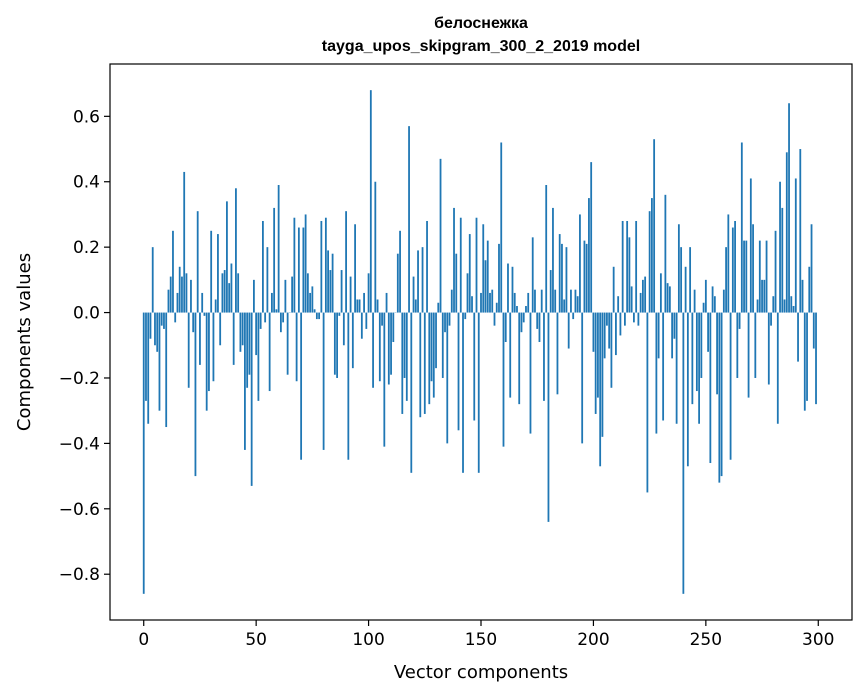 The image size is (867, 696). Describe the element at coordinates (593, 640) in the screenshot. I see `x-tick-label: 200` at that location.